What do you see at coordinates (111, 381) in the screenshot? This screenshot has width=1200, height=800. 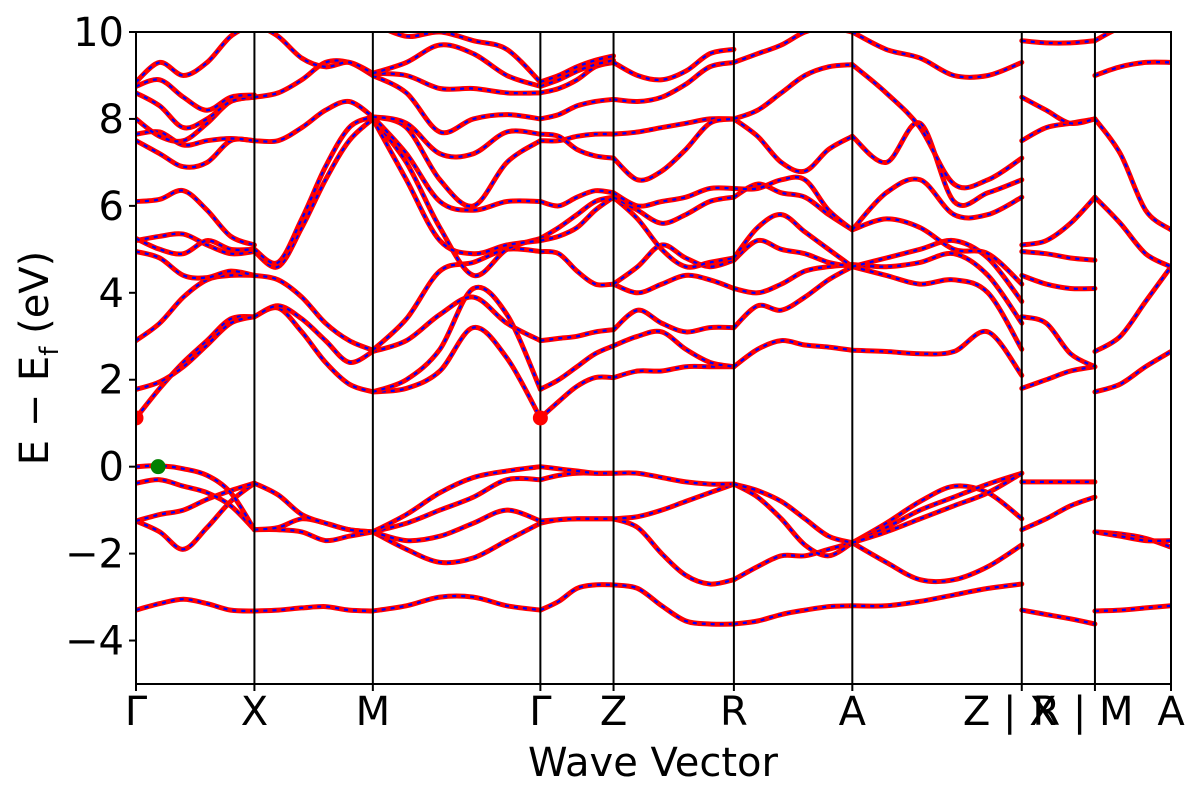 I see `y-tick-label: 2` at bounding box center [111, 381].